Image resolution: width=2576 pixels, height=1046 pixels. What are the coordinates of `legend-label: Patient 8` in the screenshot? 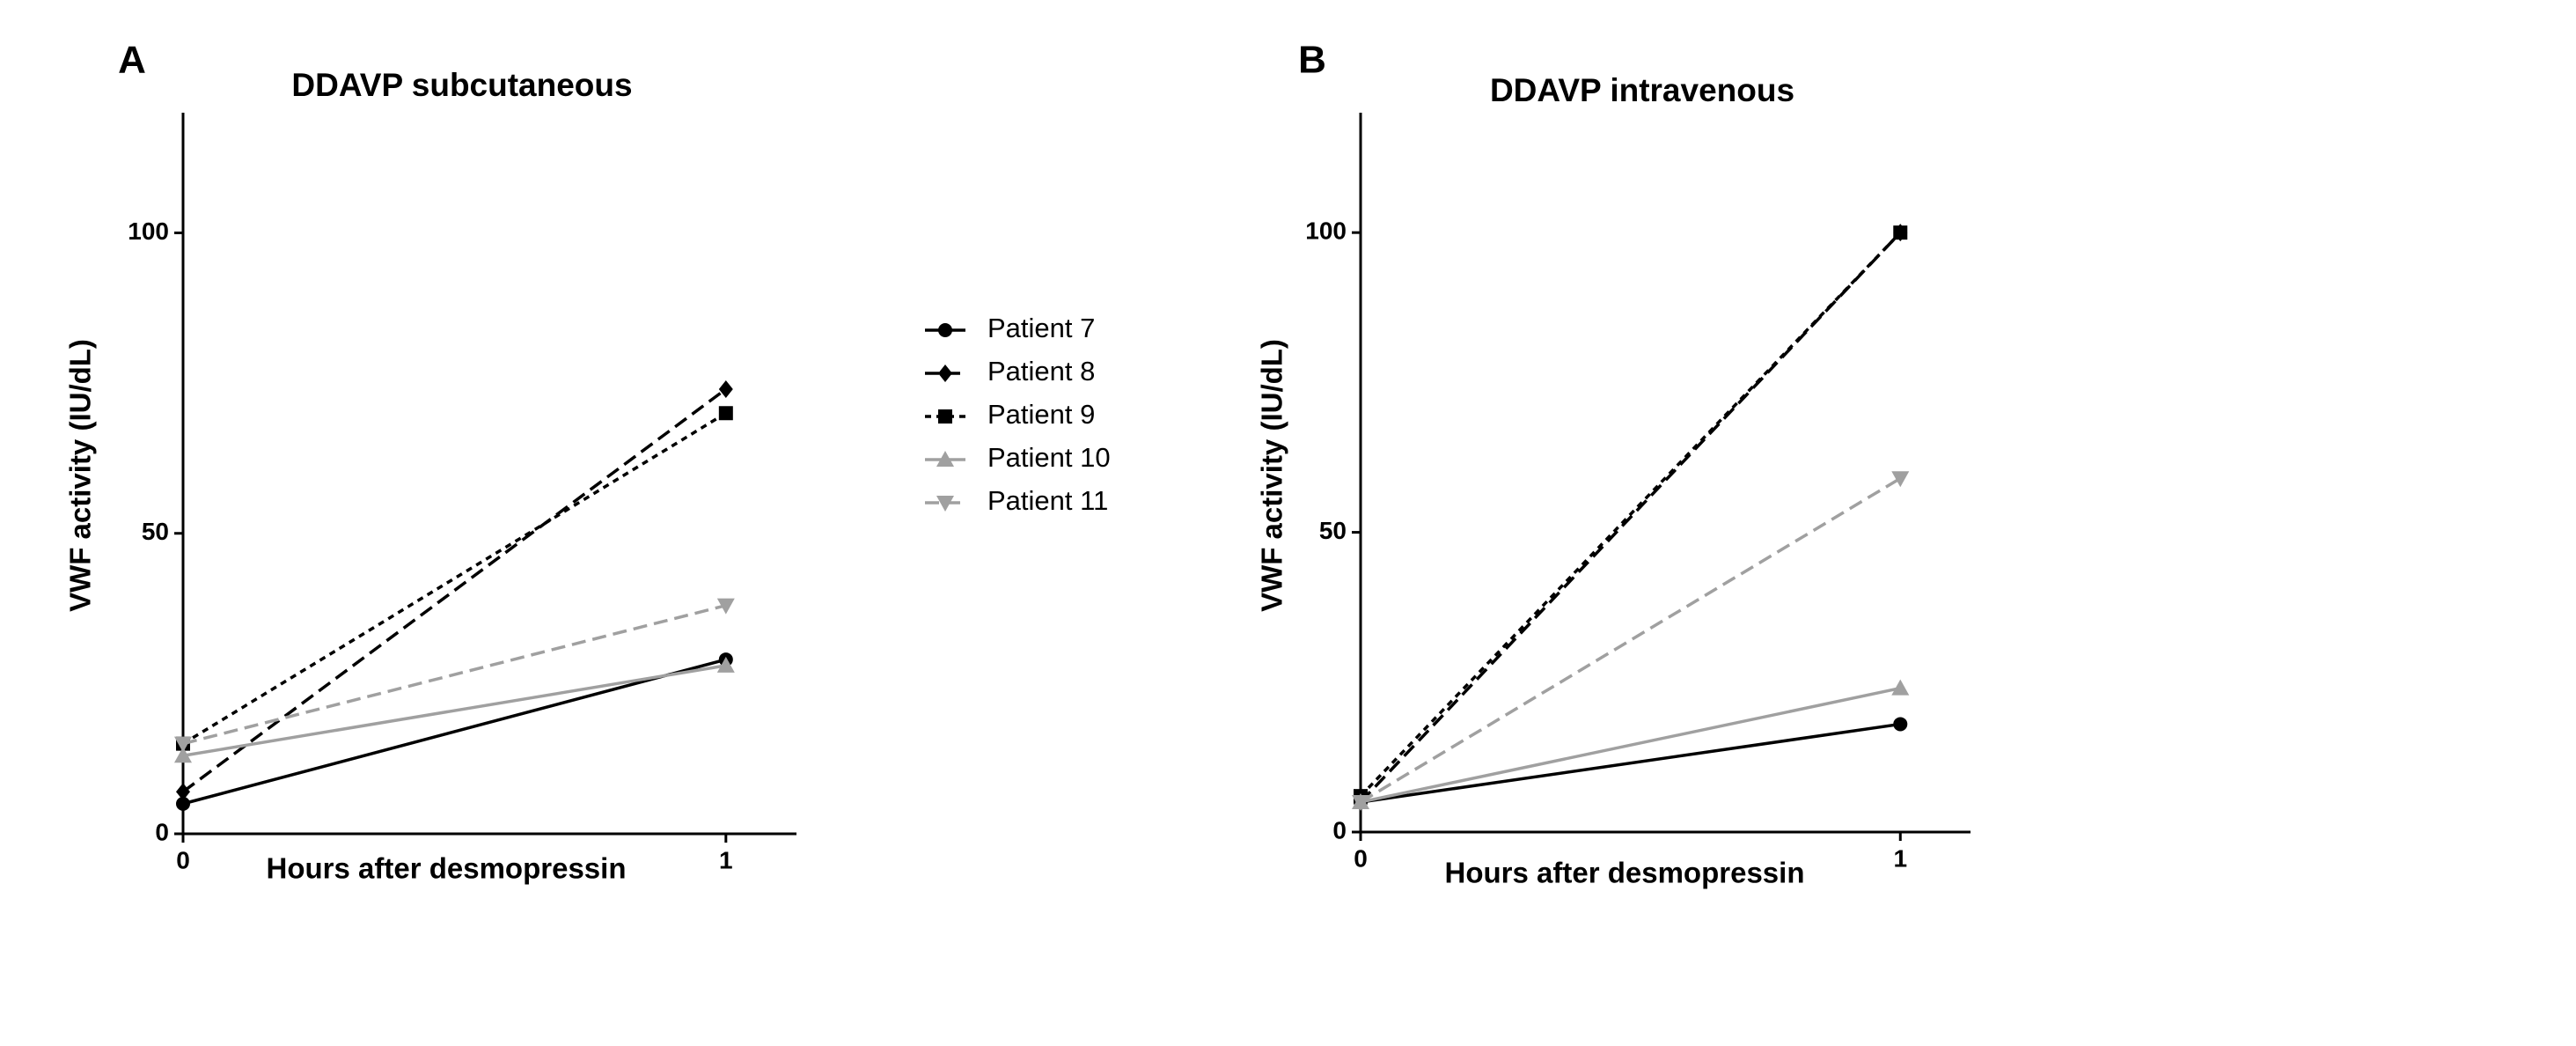 It's located at (1041, 371).